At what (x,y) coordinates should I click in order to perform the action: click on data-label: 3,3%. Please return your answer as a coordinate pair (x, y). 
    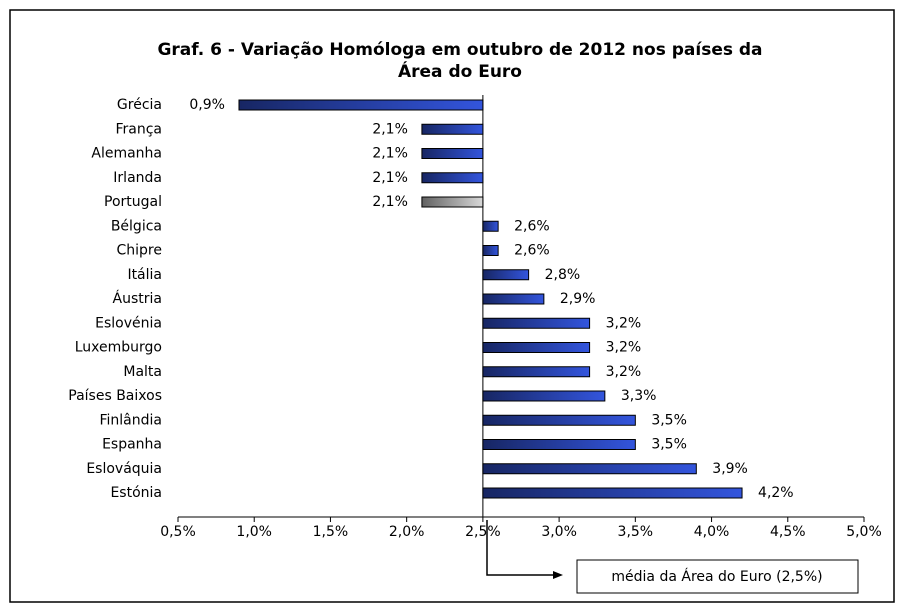
    Looking at the image, I should click on (639, 396).